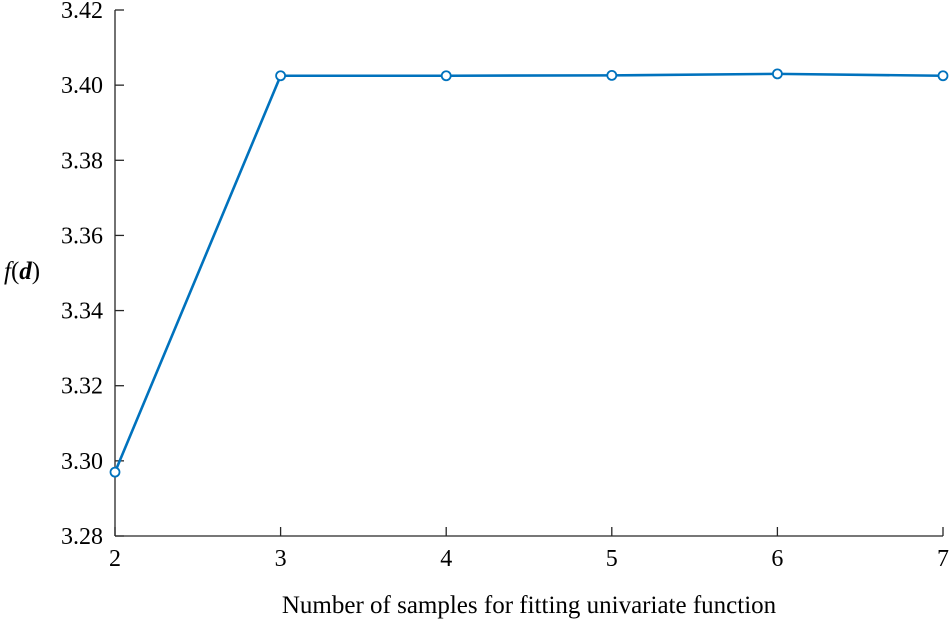 The image size is (950, 631). What do you see at coordinates (82, 86) in the screenshot?
I see `y-tick-label: 3.40` at bounding box center [82, 86].